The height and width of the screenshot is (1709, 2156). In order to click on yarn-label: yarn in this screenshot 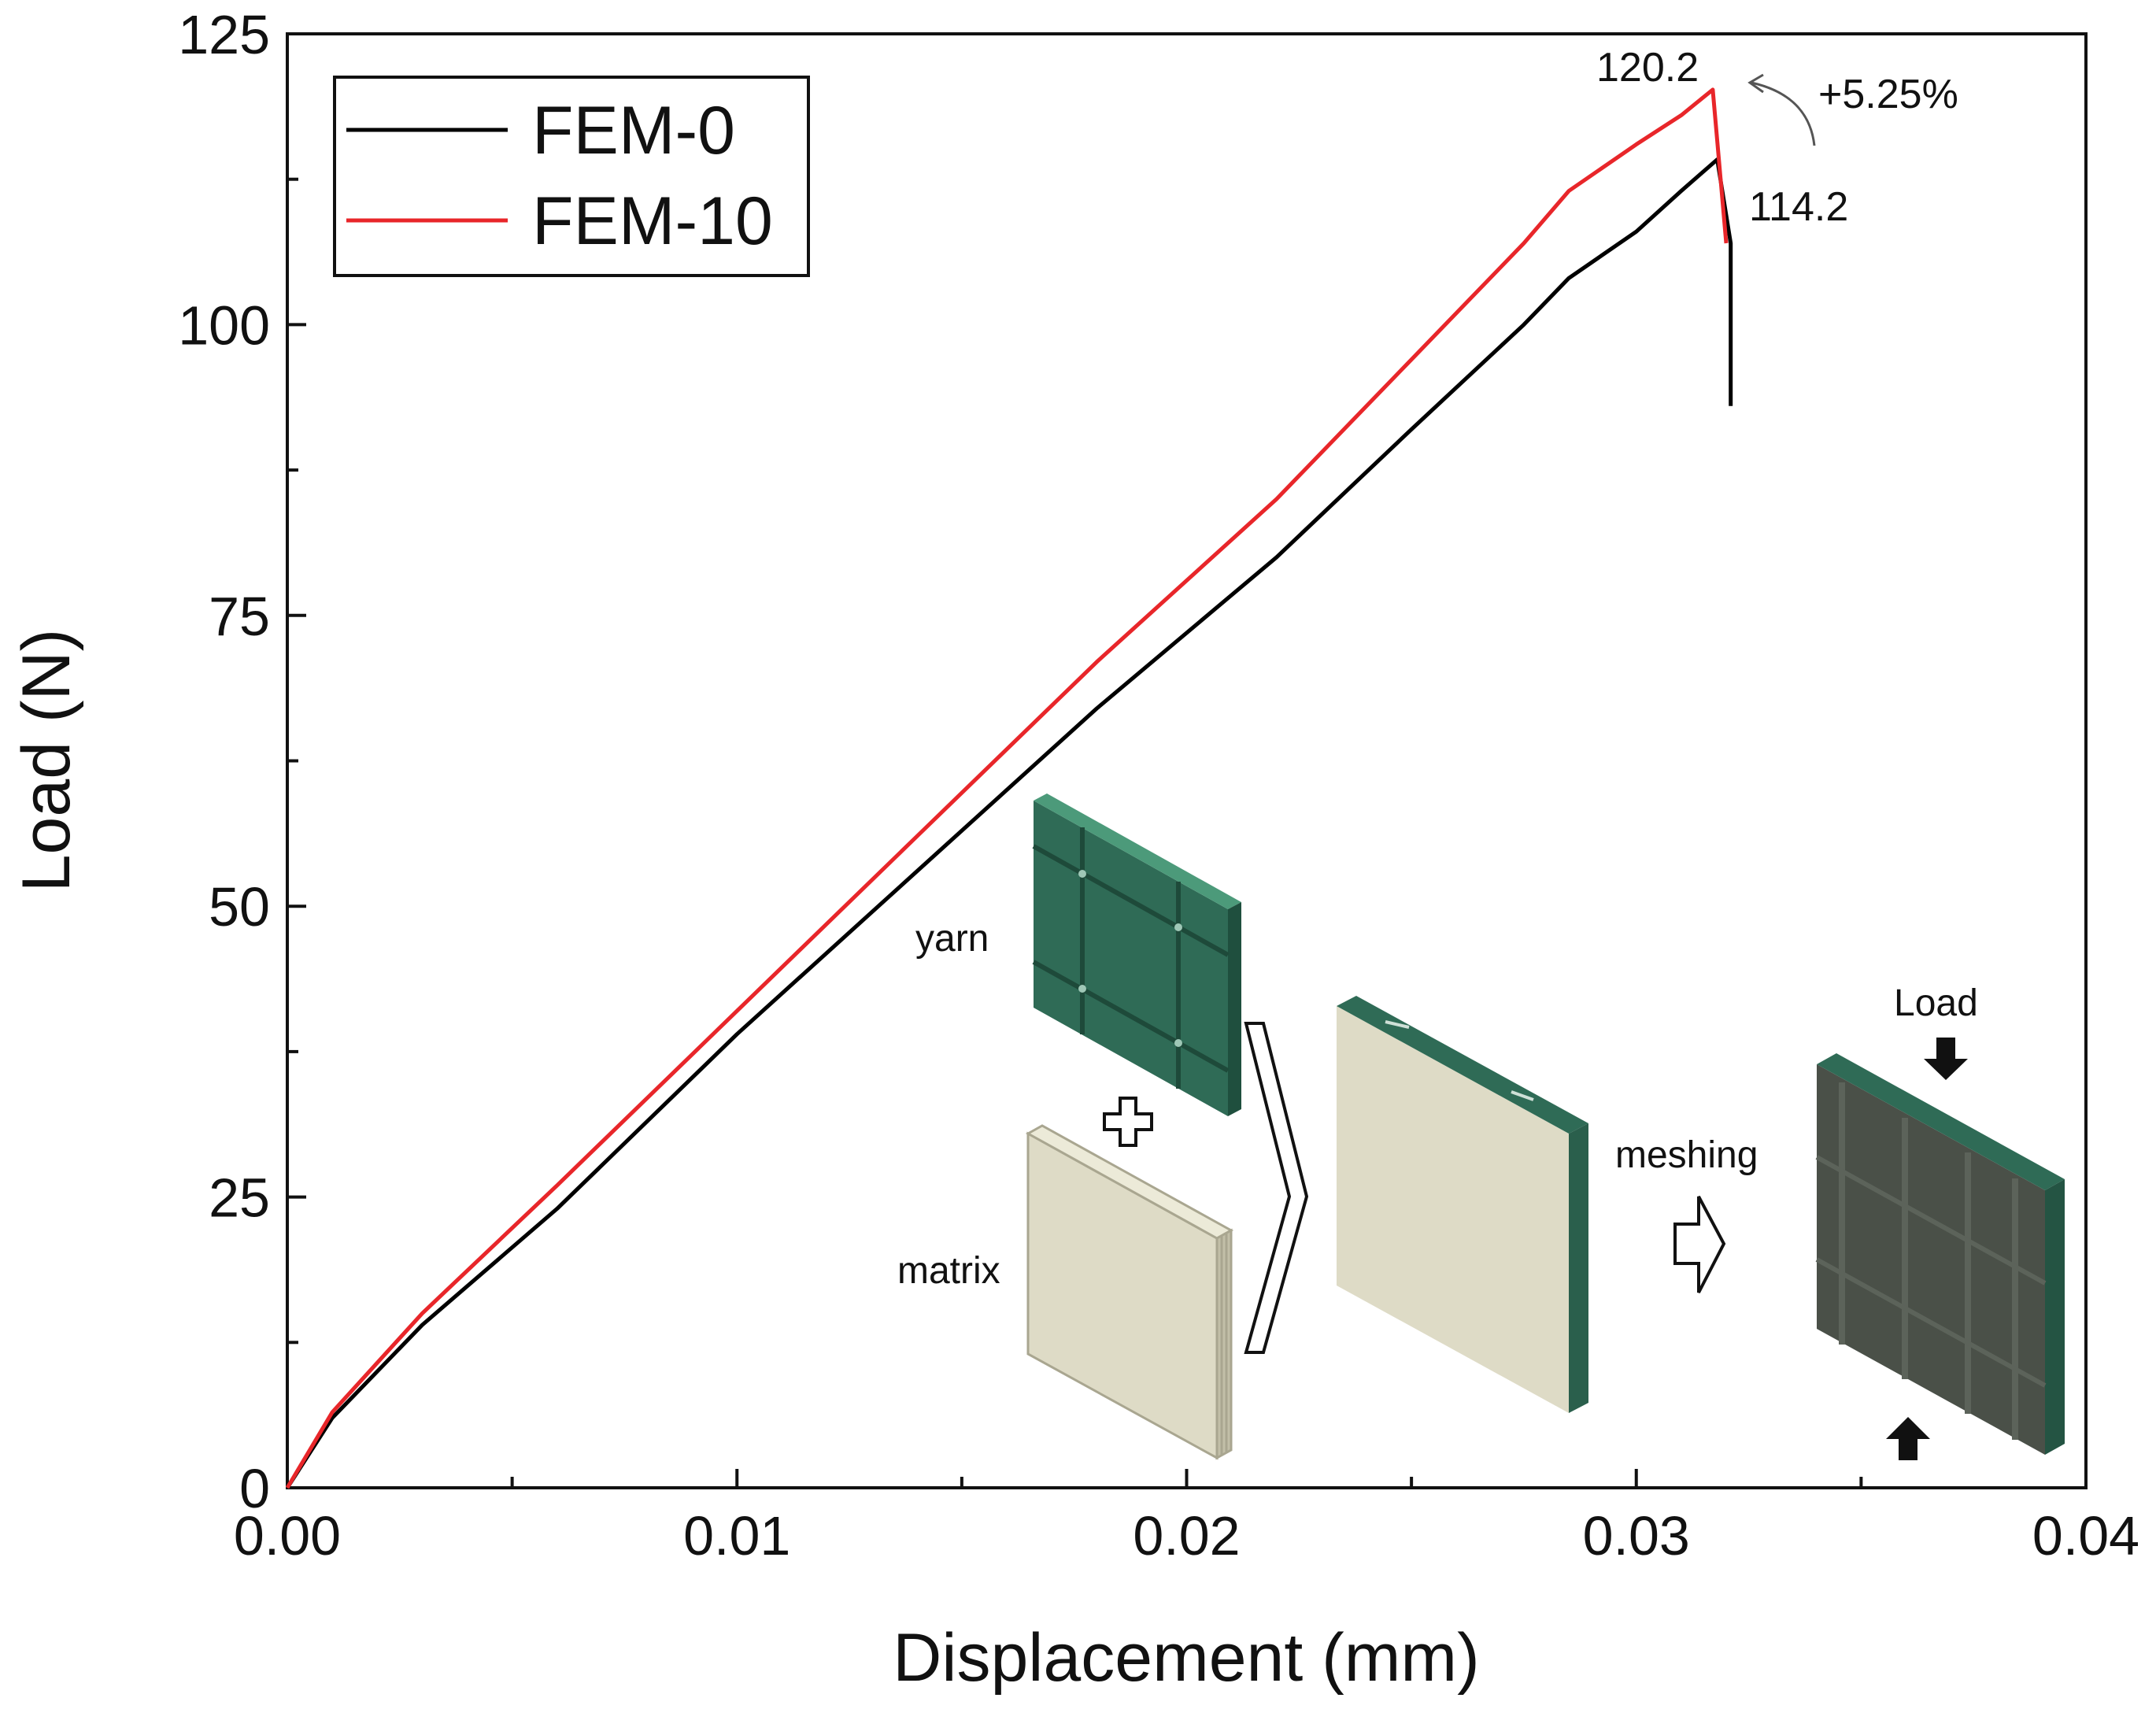, I will do `click(952, 939)`.